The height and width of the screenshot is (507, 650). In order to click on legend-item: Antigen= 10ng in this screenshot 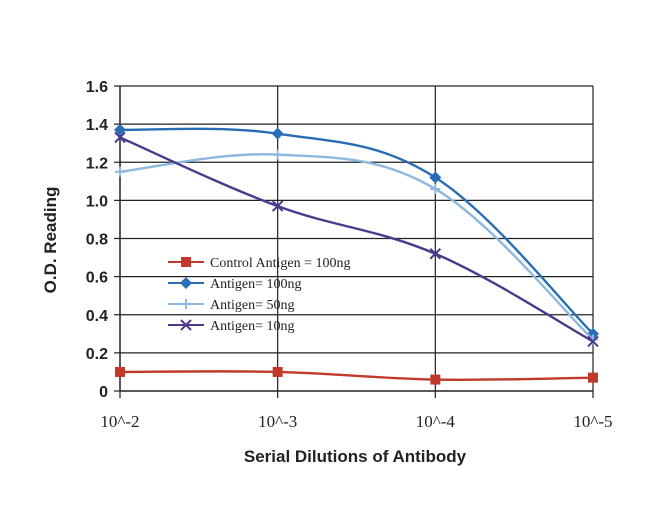, I will do `click(231, 326)`.